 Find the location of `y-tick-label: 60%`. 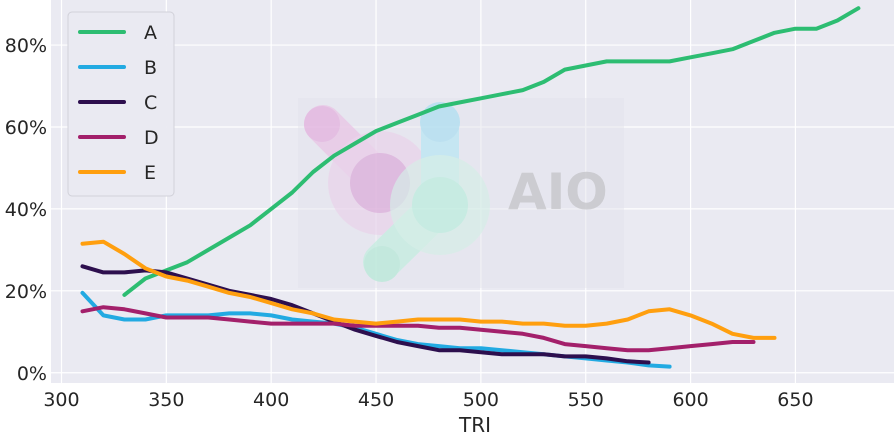

y-tick-label: 60% is located at coordinates (26, 128).